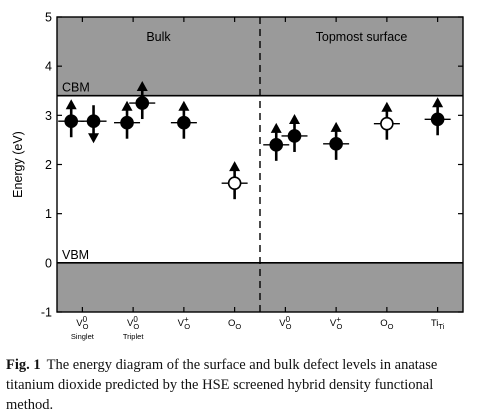  Describe the element at coordinates (75, 255) in the screenshot. I see `vbm-label: VBM` at that location.